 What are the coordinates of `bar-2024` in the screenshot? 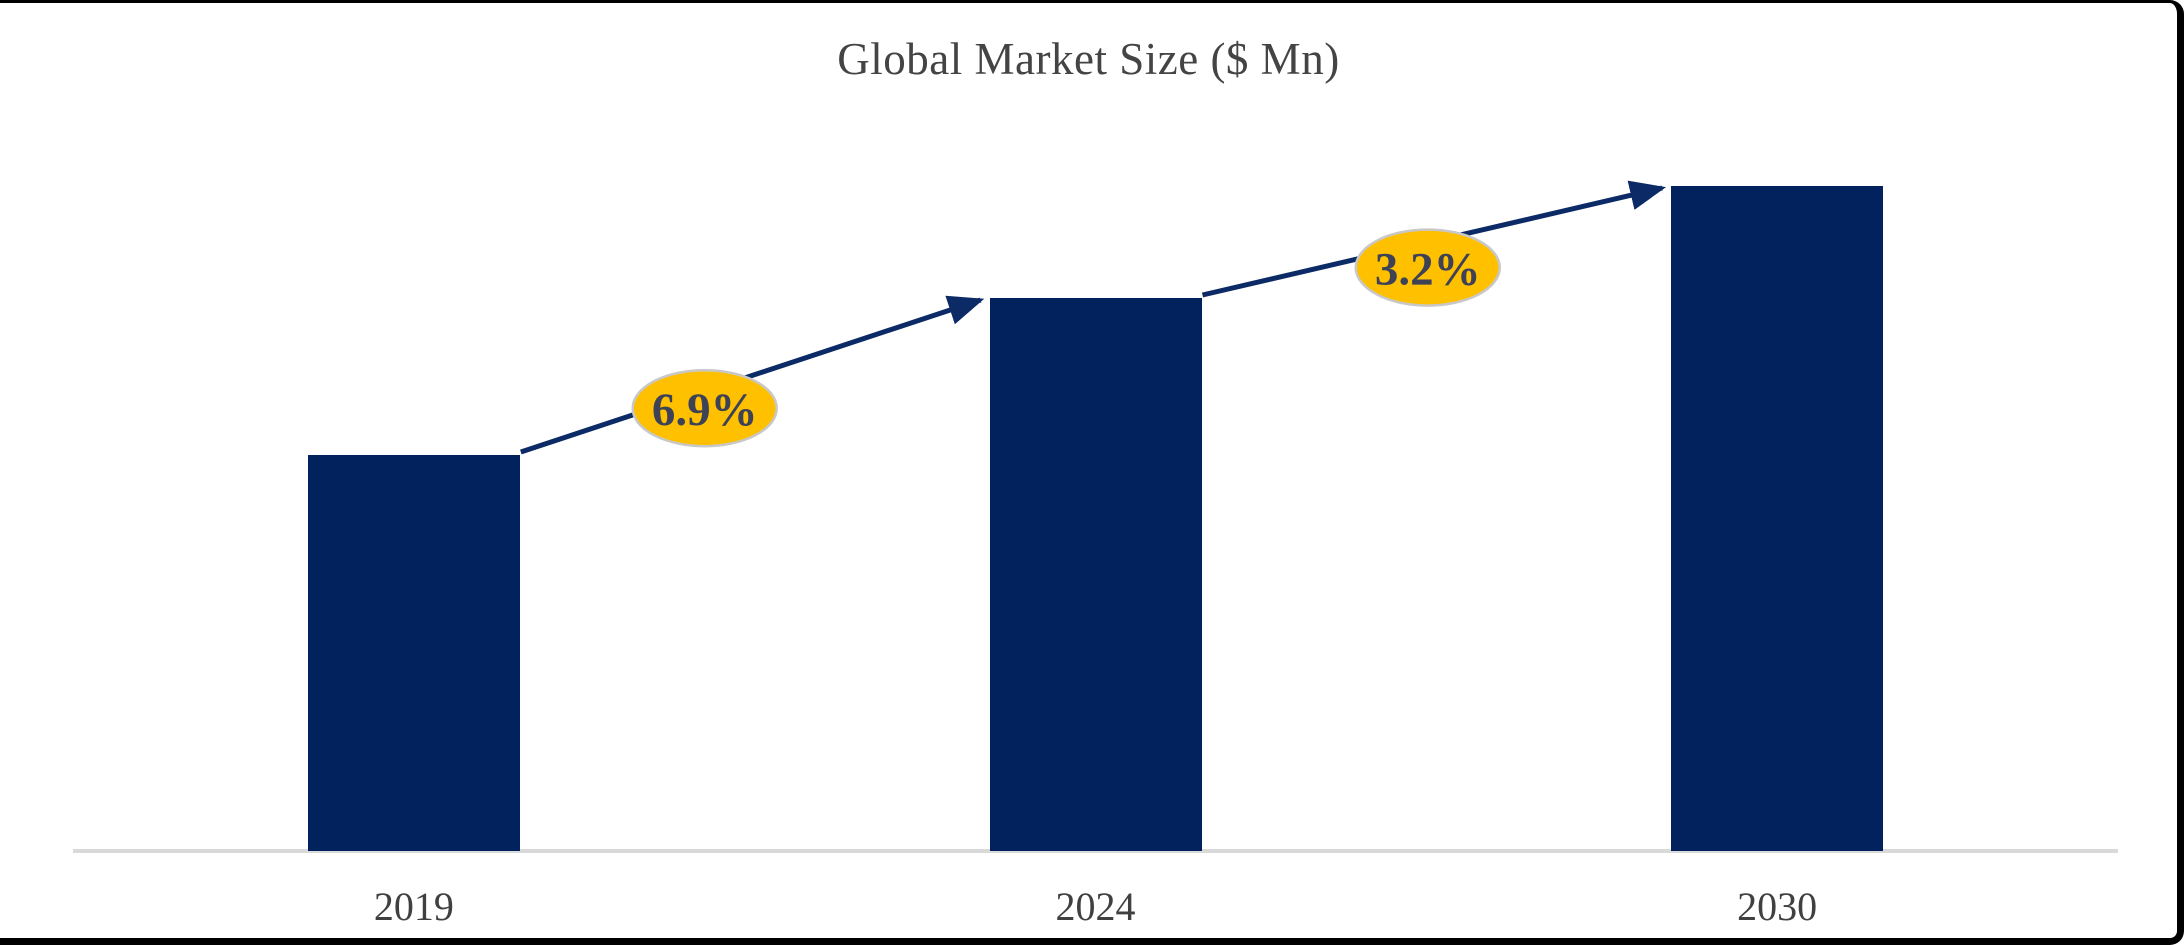 It's located at (1095, 574).